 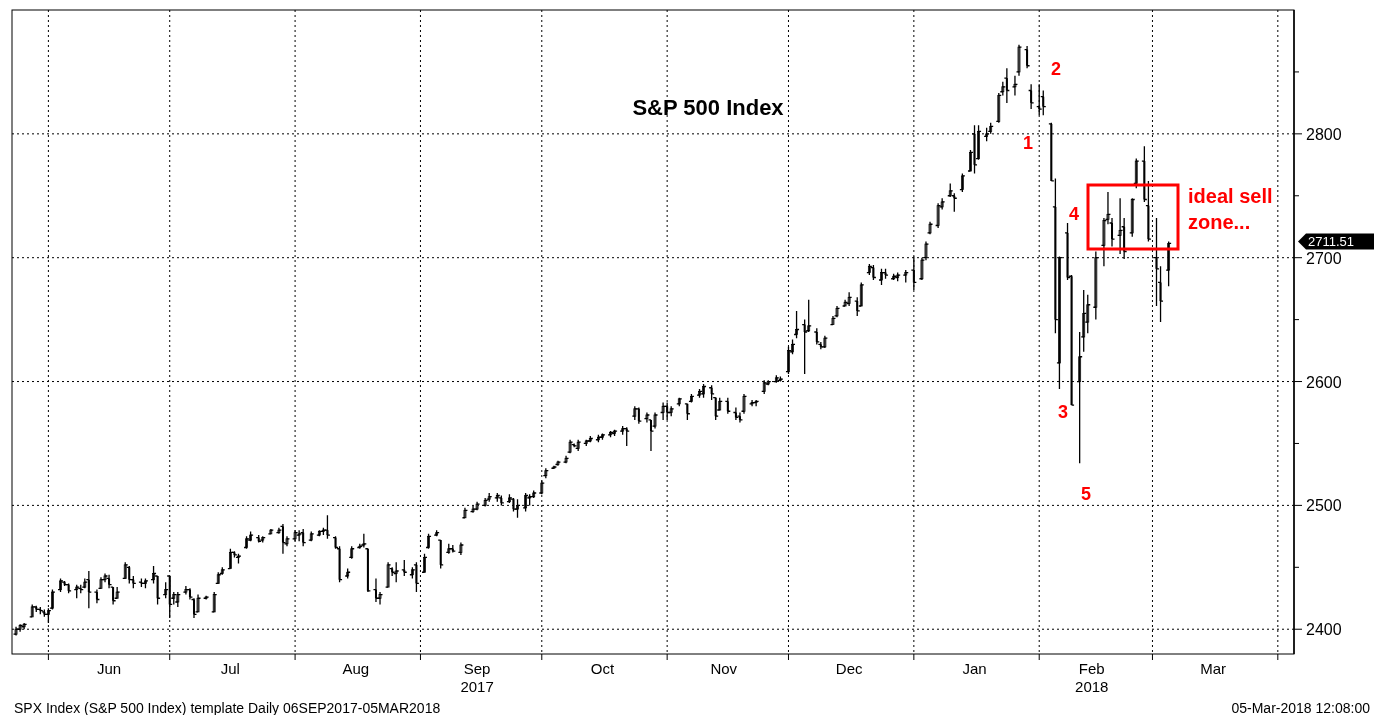 I want to click on x-tick-label: Jul, so click(x=230, y=668).